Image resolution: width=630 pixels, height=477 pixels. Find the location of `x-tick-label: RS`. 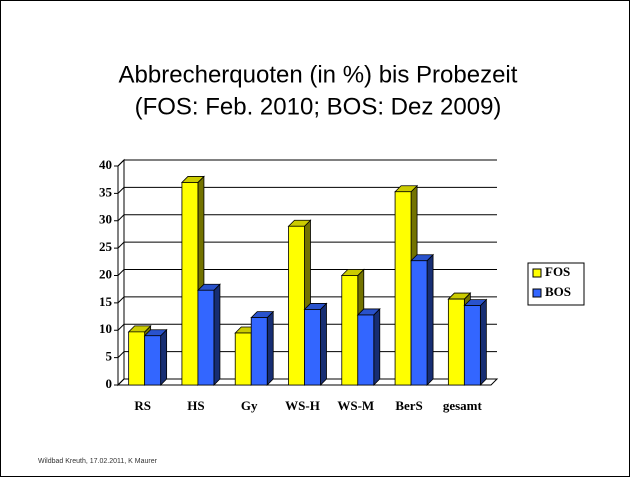

x-tick-label: RS is located at coordinates (142, 405).